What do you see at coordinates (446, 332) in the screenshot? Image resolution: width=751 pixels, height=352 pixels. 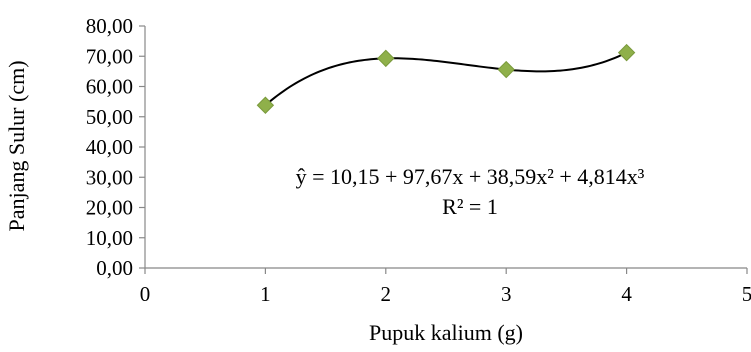 I see `x-axis-title: Pupuk kalium (g)` at bounding box center [446, 332].